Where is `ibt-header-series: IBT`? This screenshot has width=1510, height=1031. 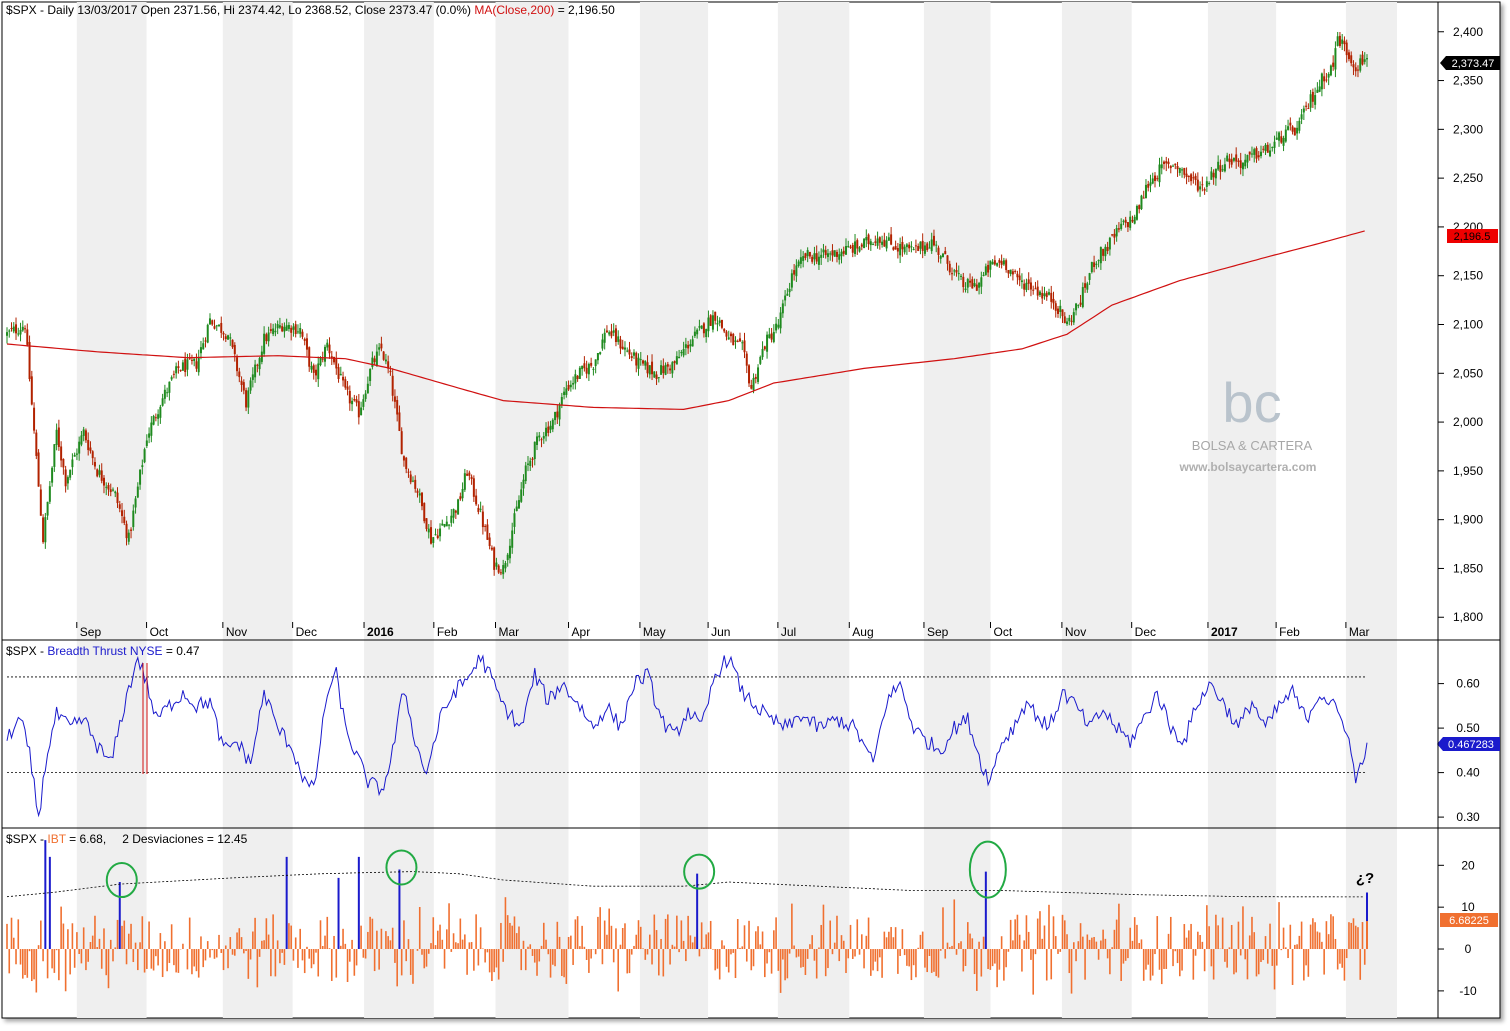 ibt-header-series: IBT is located at coordinates (56, 839).